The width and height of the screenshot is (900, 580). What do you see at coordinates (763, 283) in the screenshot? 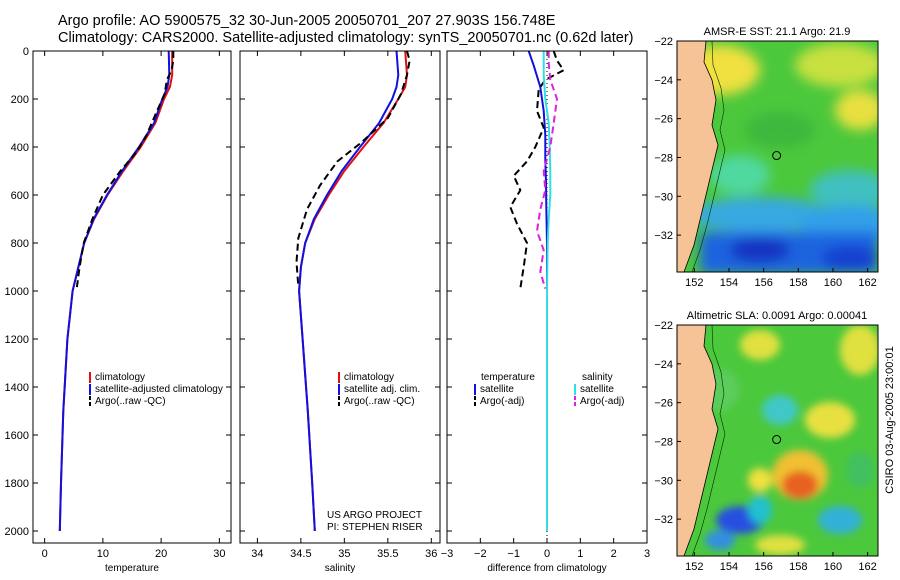
I see `sst-map-lon-label: 156` at bounding box center [763, 283].